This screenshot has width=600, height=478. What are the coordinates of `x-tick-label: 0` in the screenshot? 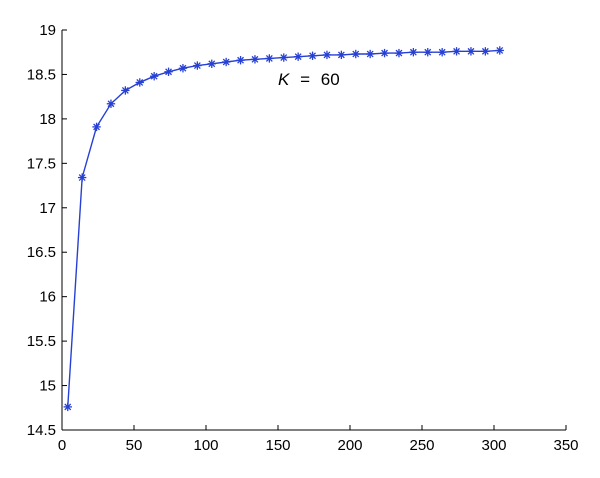 It's located at (62, 445).